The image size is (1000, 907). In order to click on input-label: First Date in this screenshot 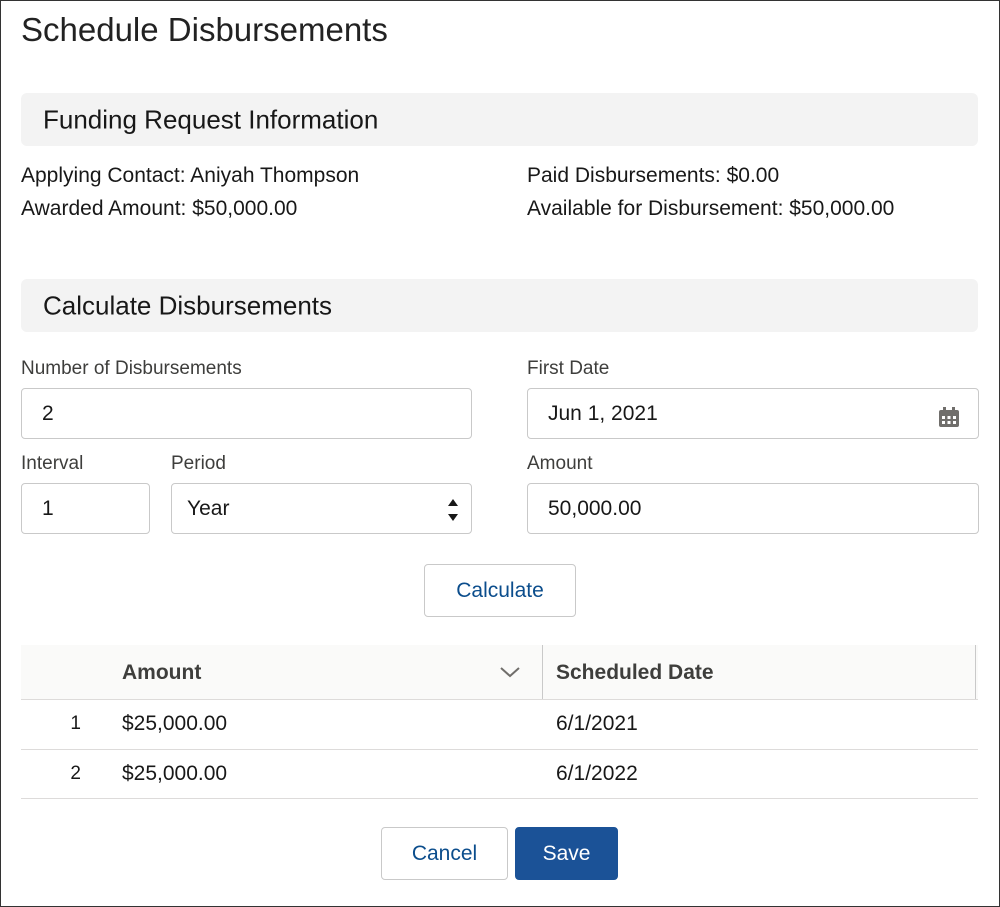, I will do `click(568, 368)`.